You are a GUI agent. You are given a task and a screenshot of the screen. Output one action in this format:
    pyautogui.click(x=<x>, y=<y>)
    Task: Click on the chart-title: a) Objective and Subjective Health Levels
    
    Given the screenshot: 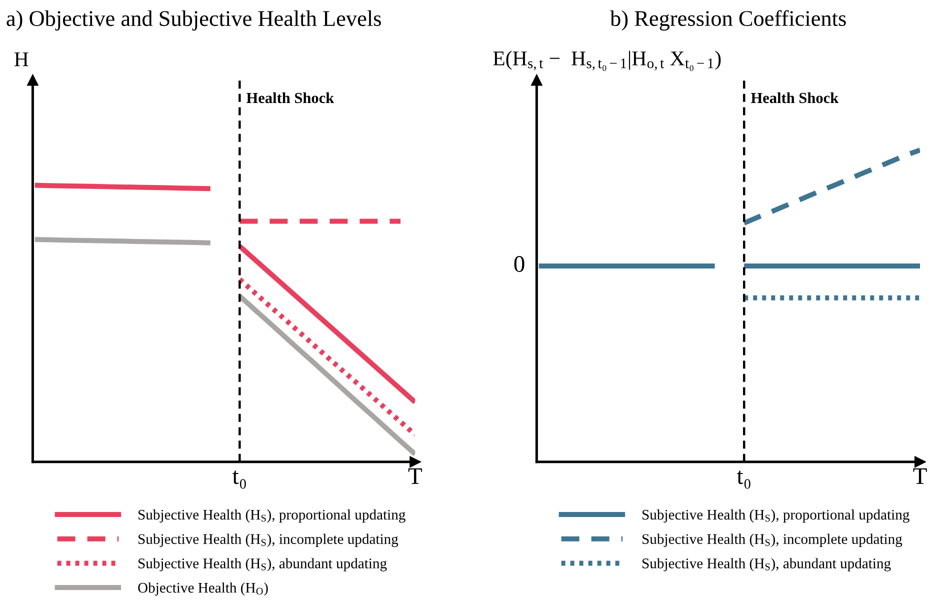 What is the action you would take?
    pyautogui.click(x=193, y=20)
    